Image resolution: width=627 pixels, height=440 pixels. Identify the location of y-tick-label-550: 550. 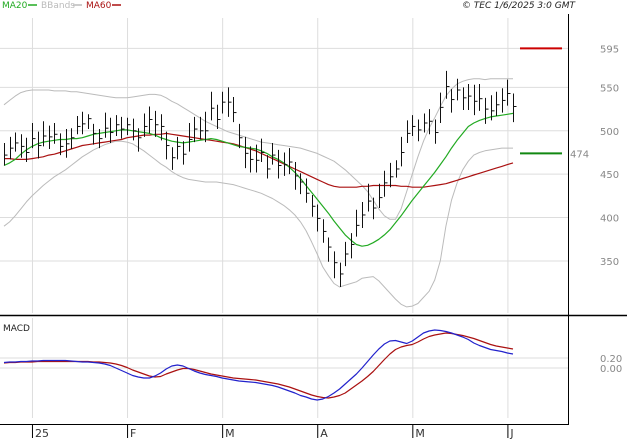
(609, 88).